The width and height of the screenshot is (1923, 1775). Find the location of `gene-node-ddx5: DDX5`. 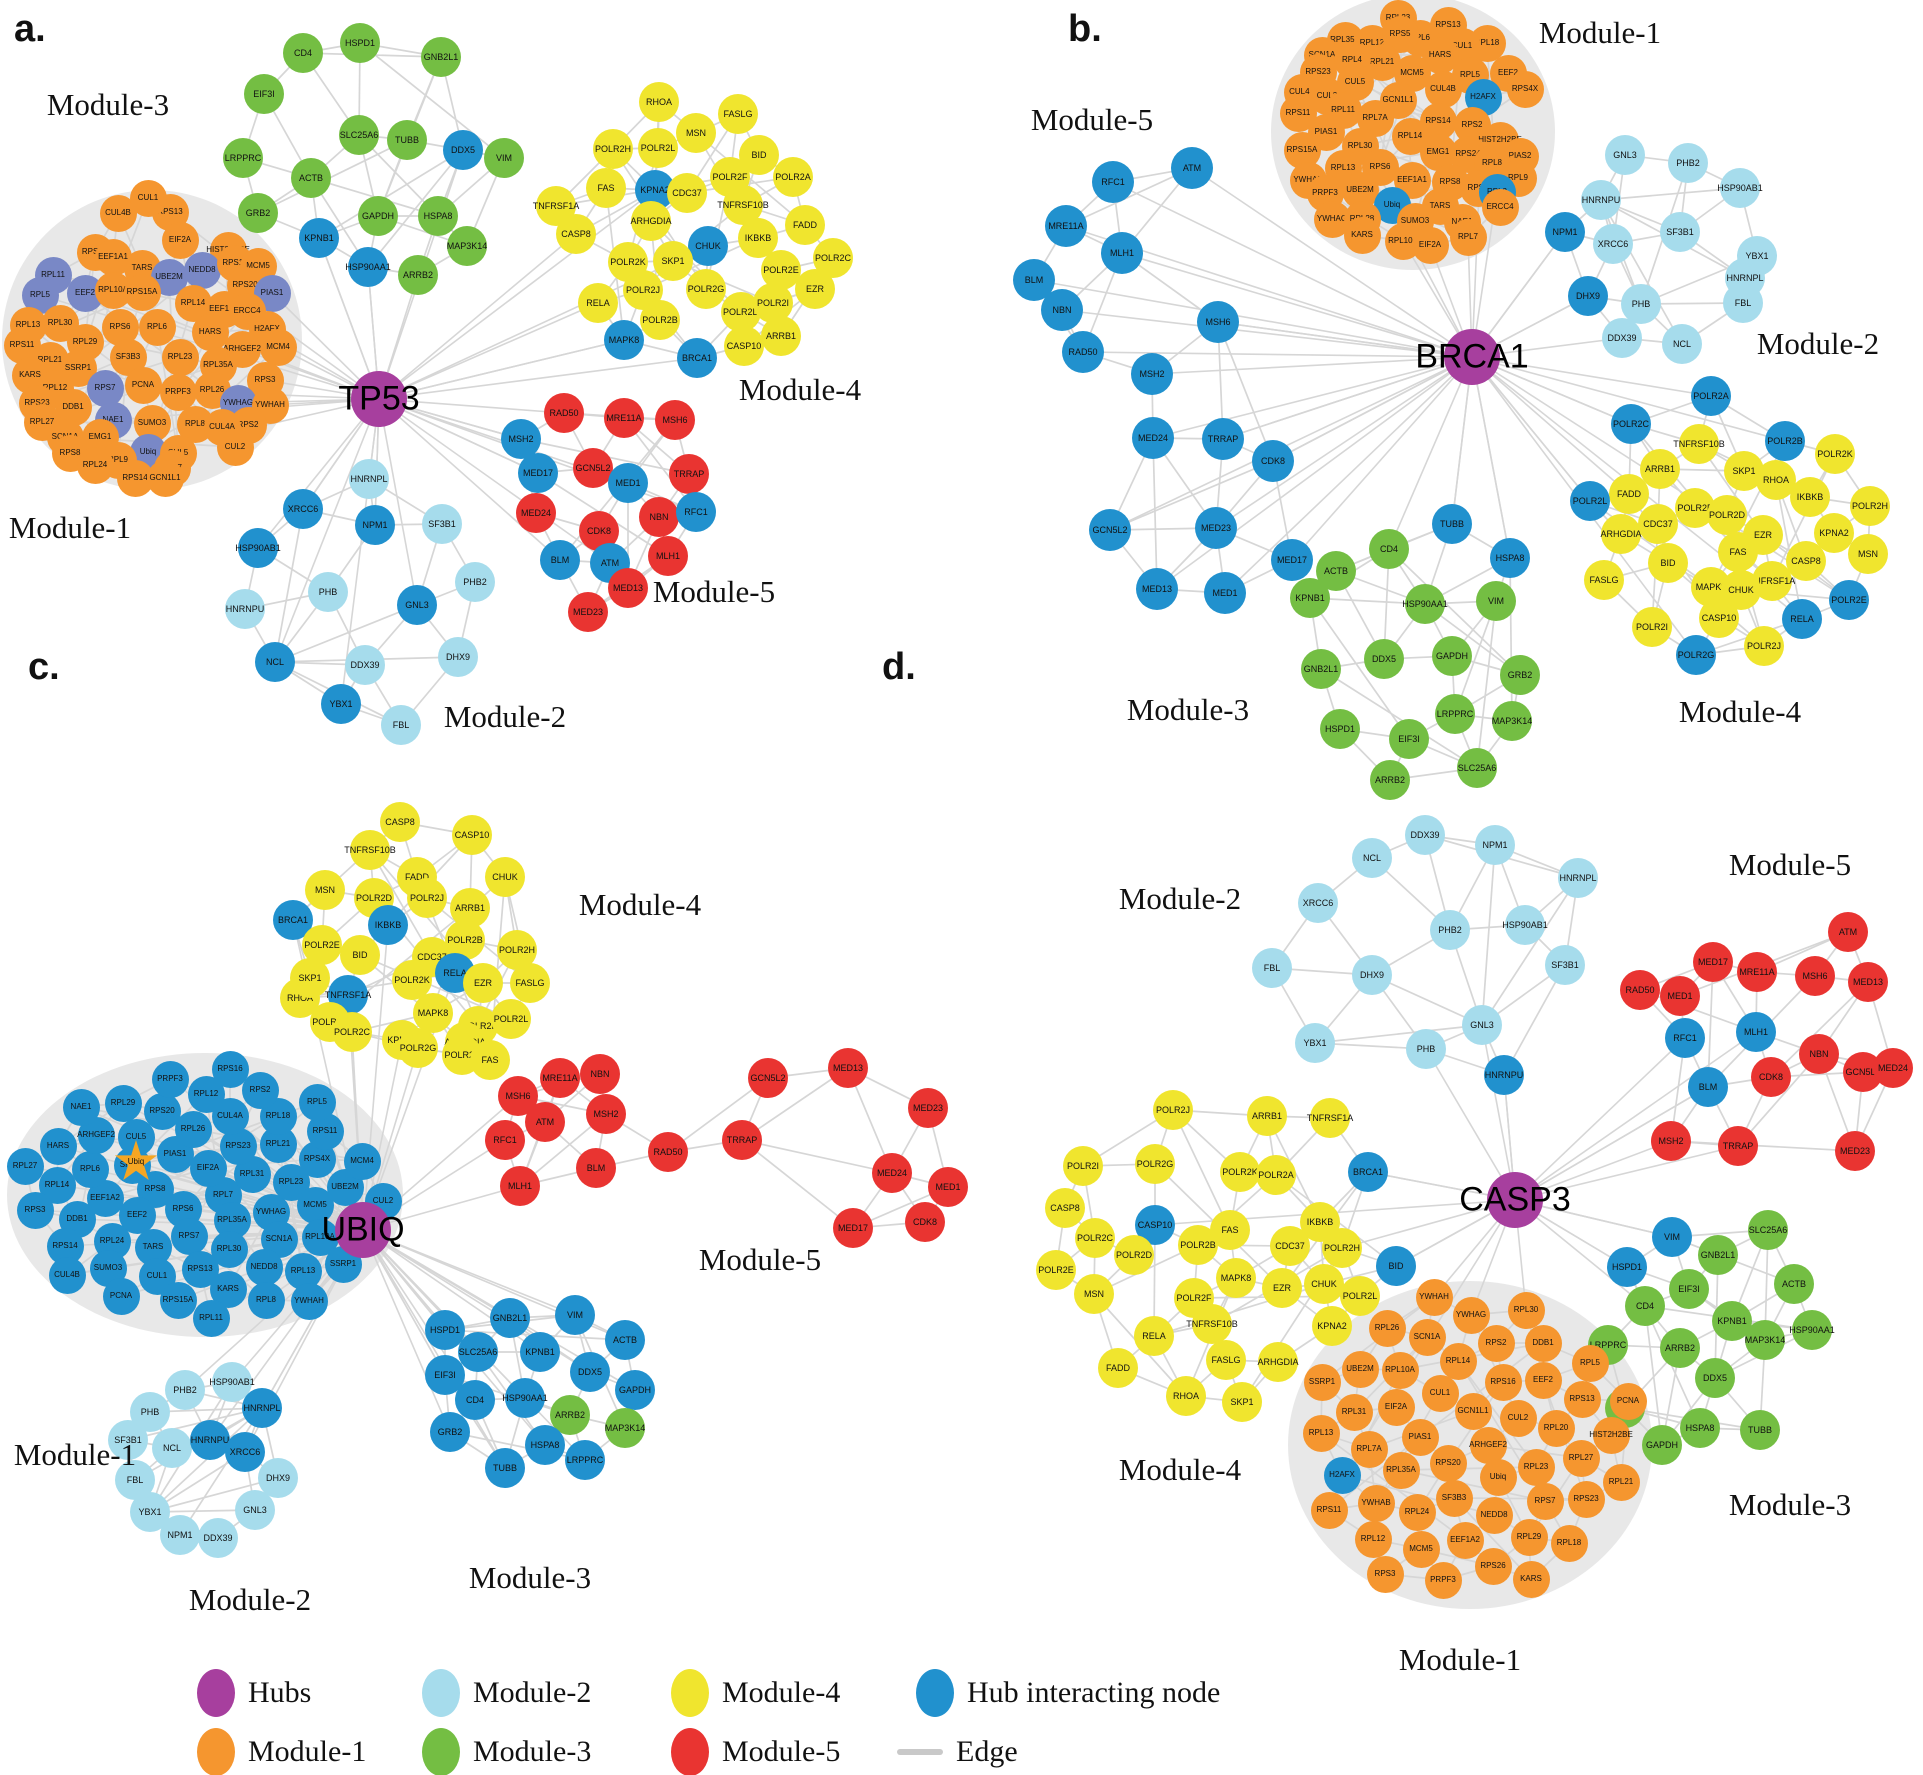

gene-node-ddx5: DDX5 is located at coordinates (463, 150).